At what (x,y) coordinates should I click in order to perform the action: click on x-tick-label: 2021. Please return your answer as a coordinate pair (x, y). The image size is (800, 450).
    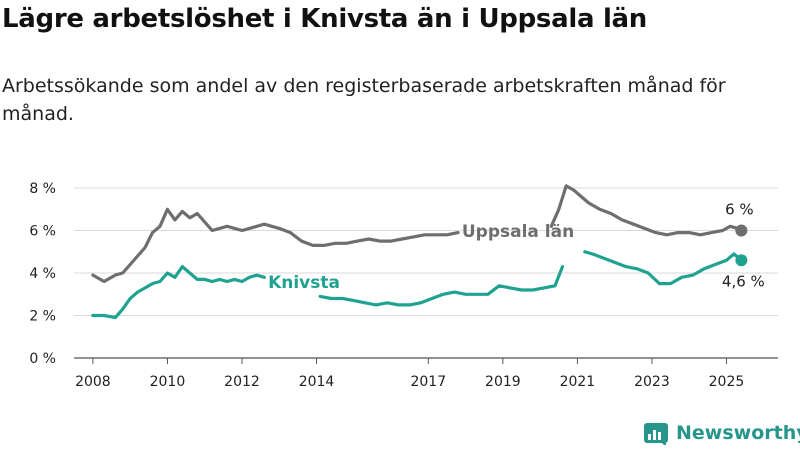
    Looking at the image, I should click on (578, 382).